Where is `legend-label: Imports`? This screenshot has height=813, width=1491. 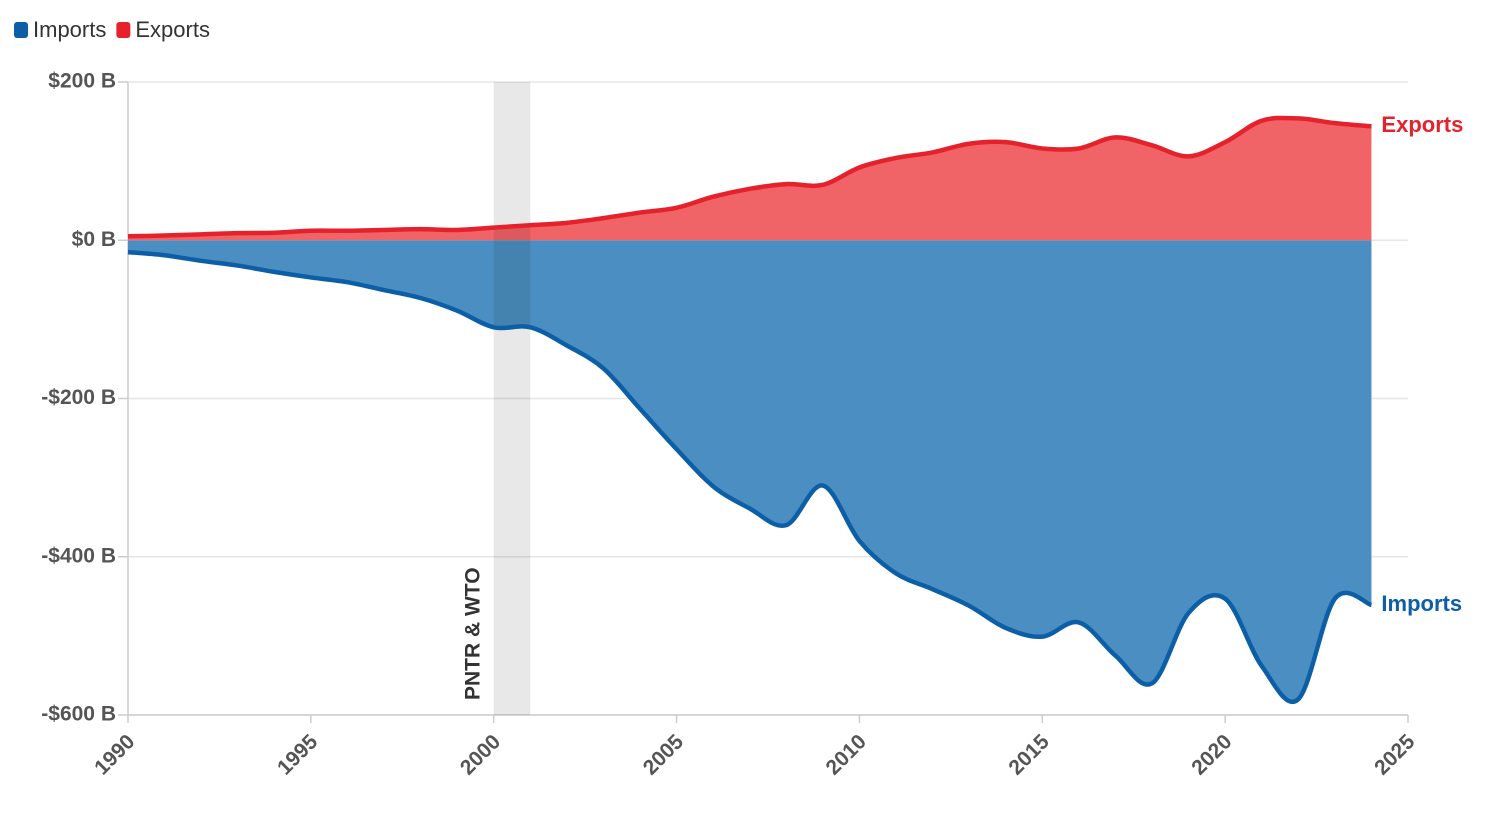 legend-label: Imports is located at coordinates (69, 29).